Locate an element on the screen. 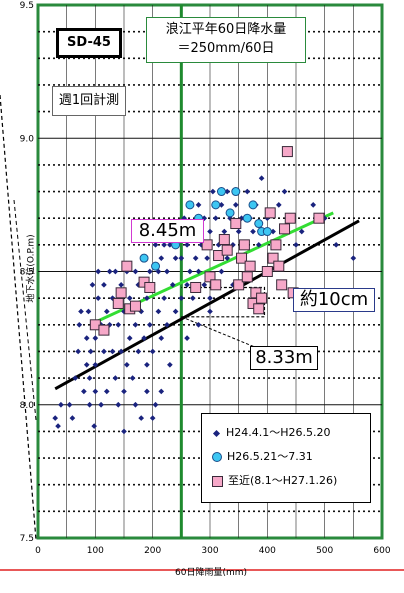 The image size is (404, 593). rainfall-note-line2: ＝250mm/60日 is located at coordinates (226, 48).